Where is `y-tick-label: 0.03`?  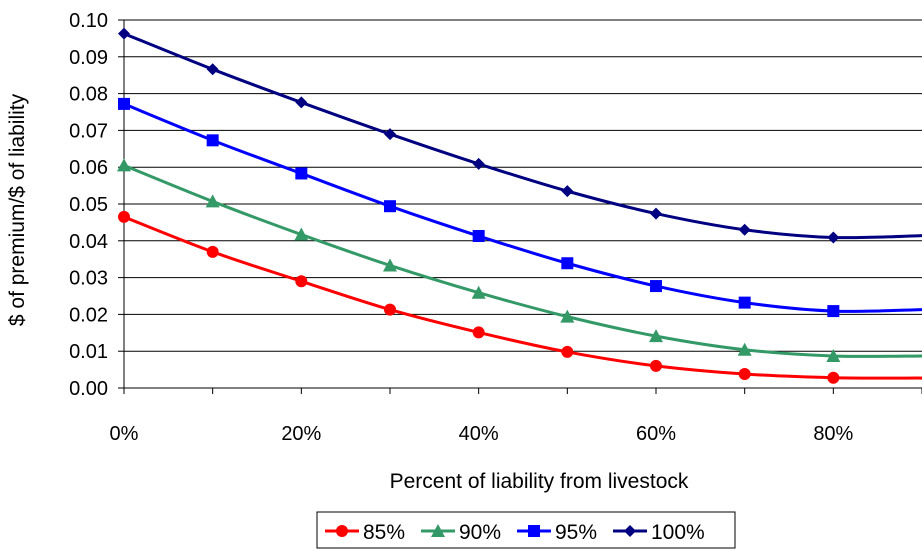 y-tick-label: 0.03 is located at coordinates (88, 279).